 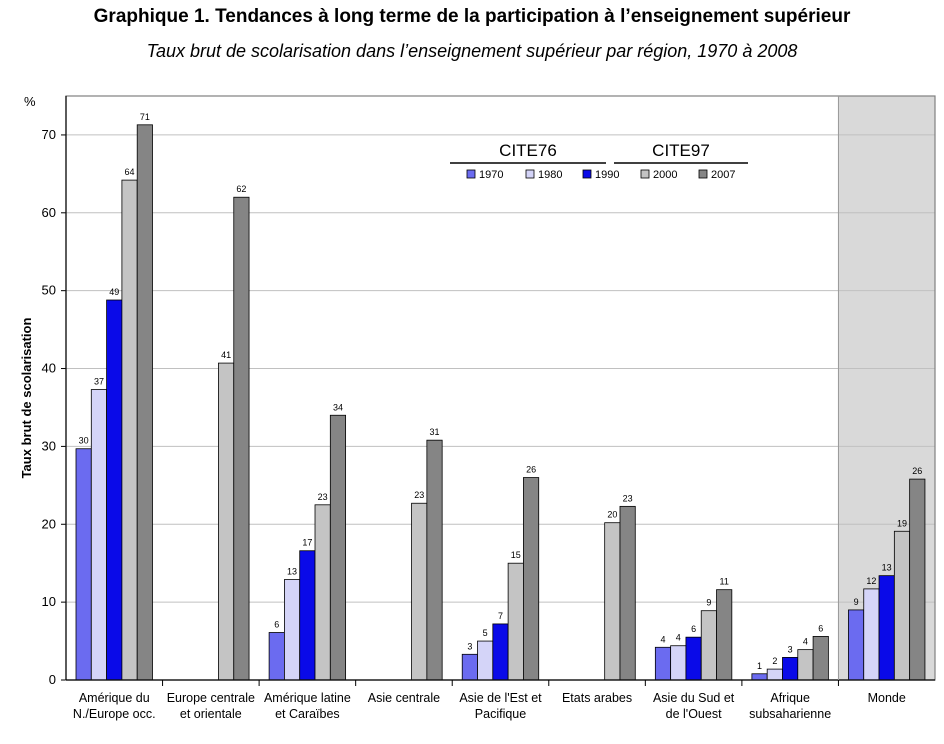 What do you see at coordinates (435, 432) in the screenshot?
I see `data-label: 31` at bounding box center [435, 432].